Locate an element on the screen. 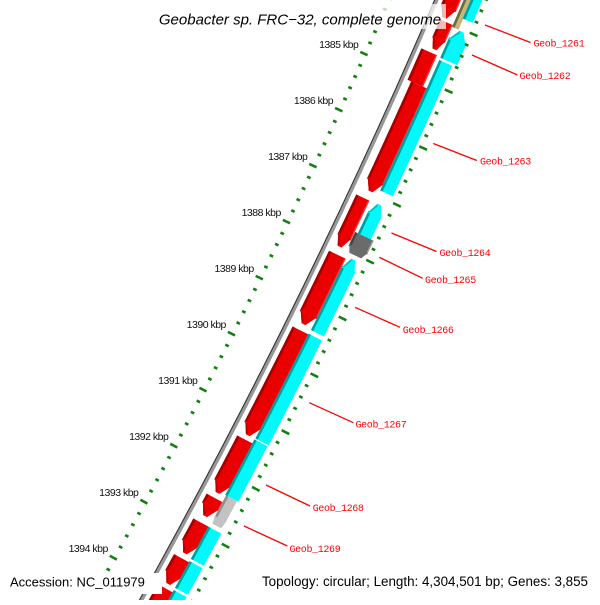  svg-text: 1387 kbp is located at coordinates (288, 157).